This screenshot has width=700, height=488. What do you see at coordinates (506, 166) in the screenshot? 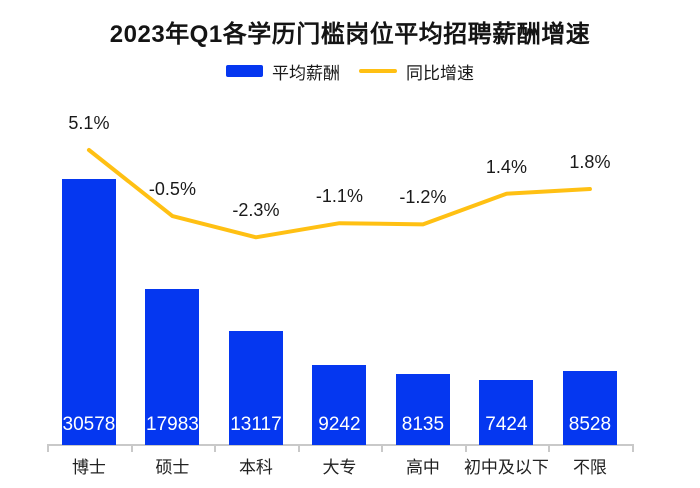
I see `growth-percent-label: 1.4%` at bounding box center [506, 166].